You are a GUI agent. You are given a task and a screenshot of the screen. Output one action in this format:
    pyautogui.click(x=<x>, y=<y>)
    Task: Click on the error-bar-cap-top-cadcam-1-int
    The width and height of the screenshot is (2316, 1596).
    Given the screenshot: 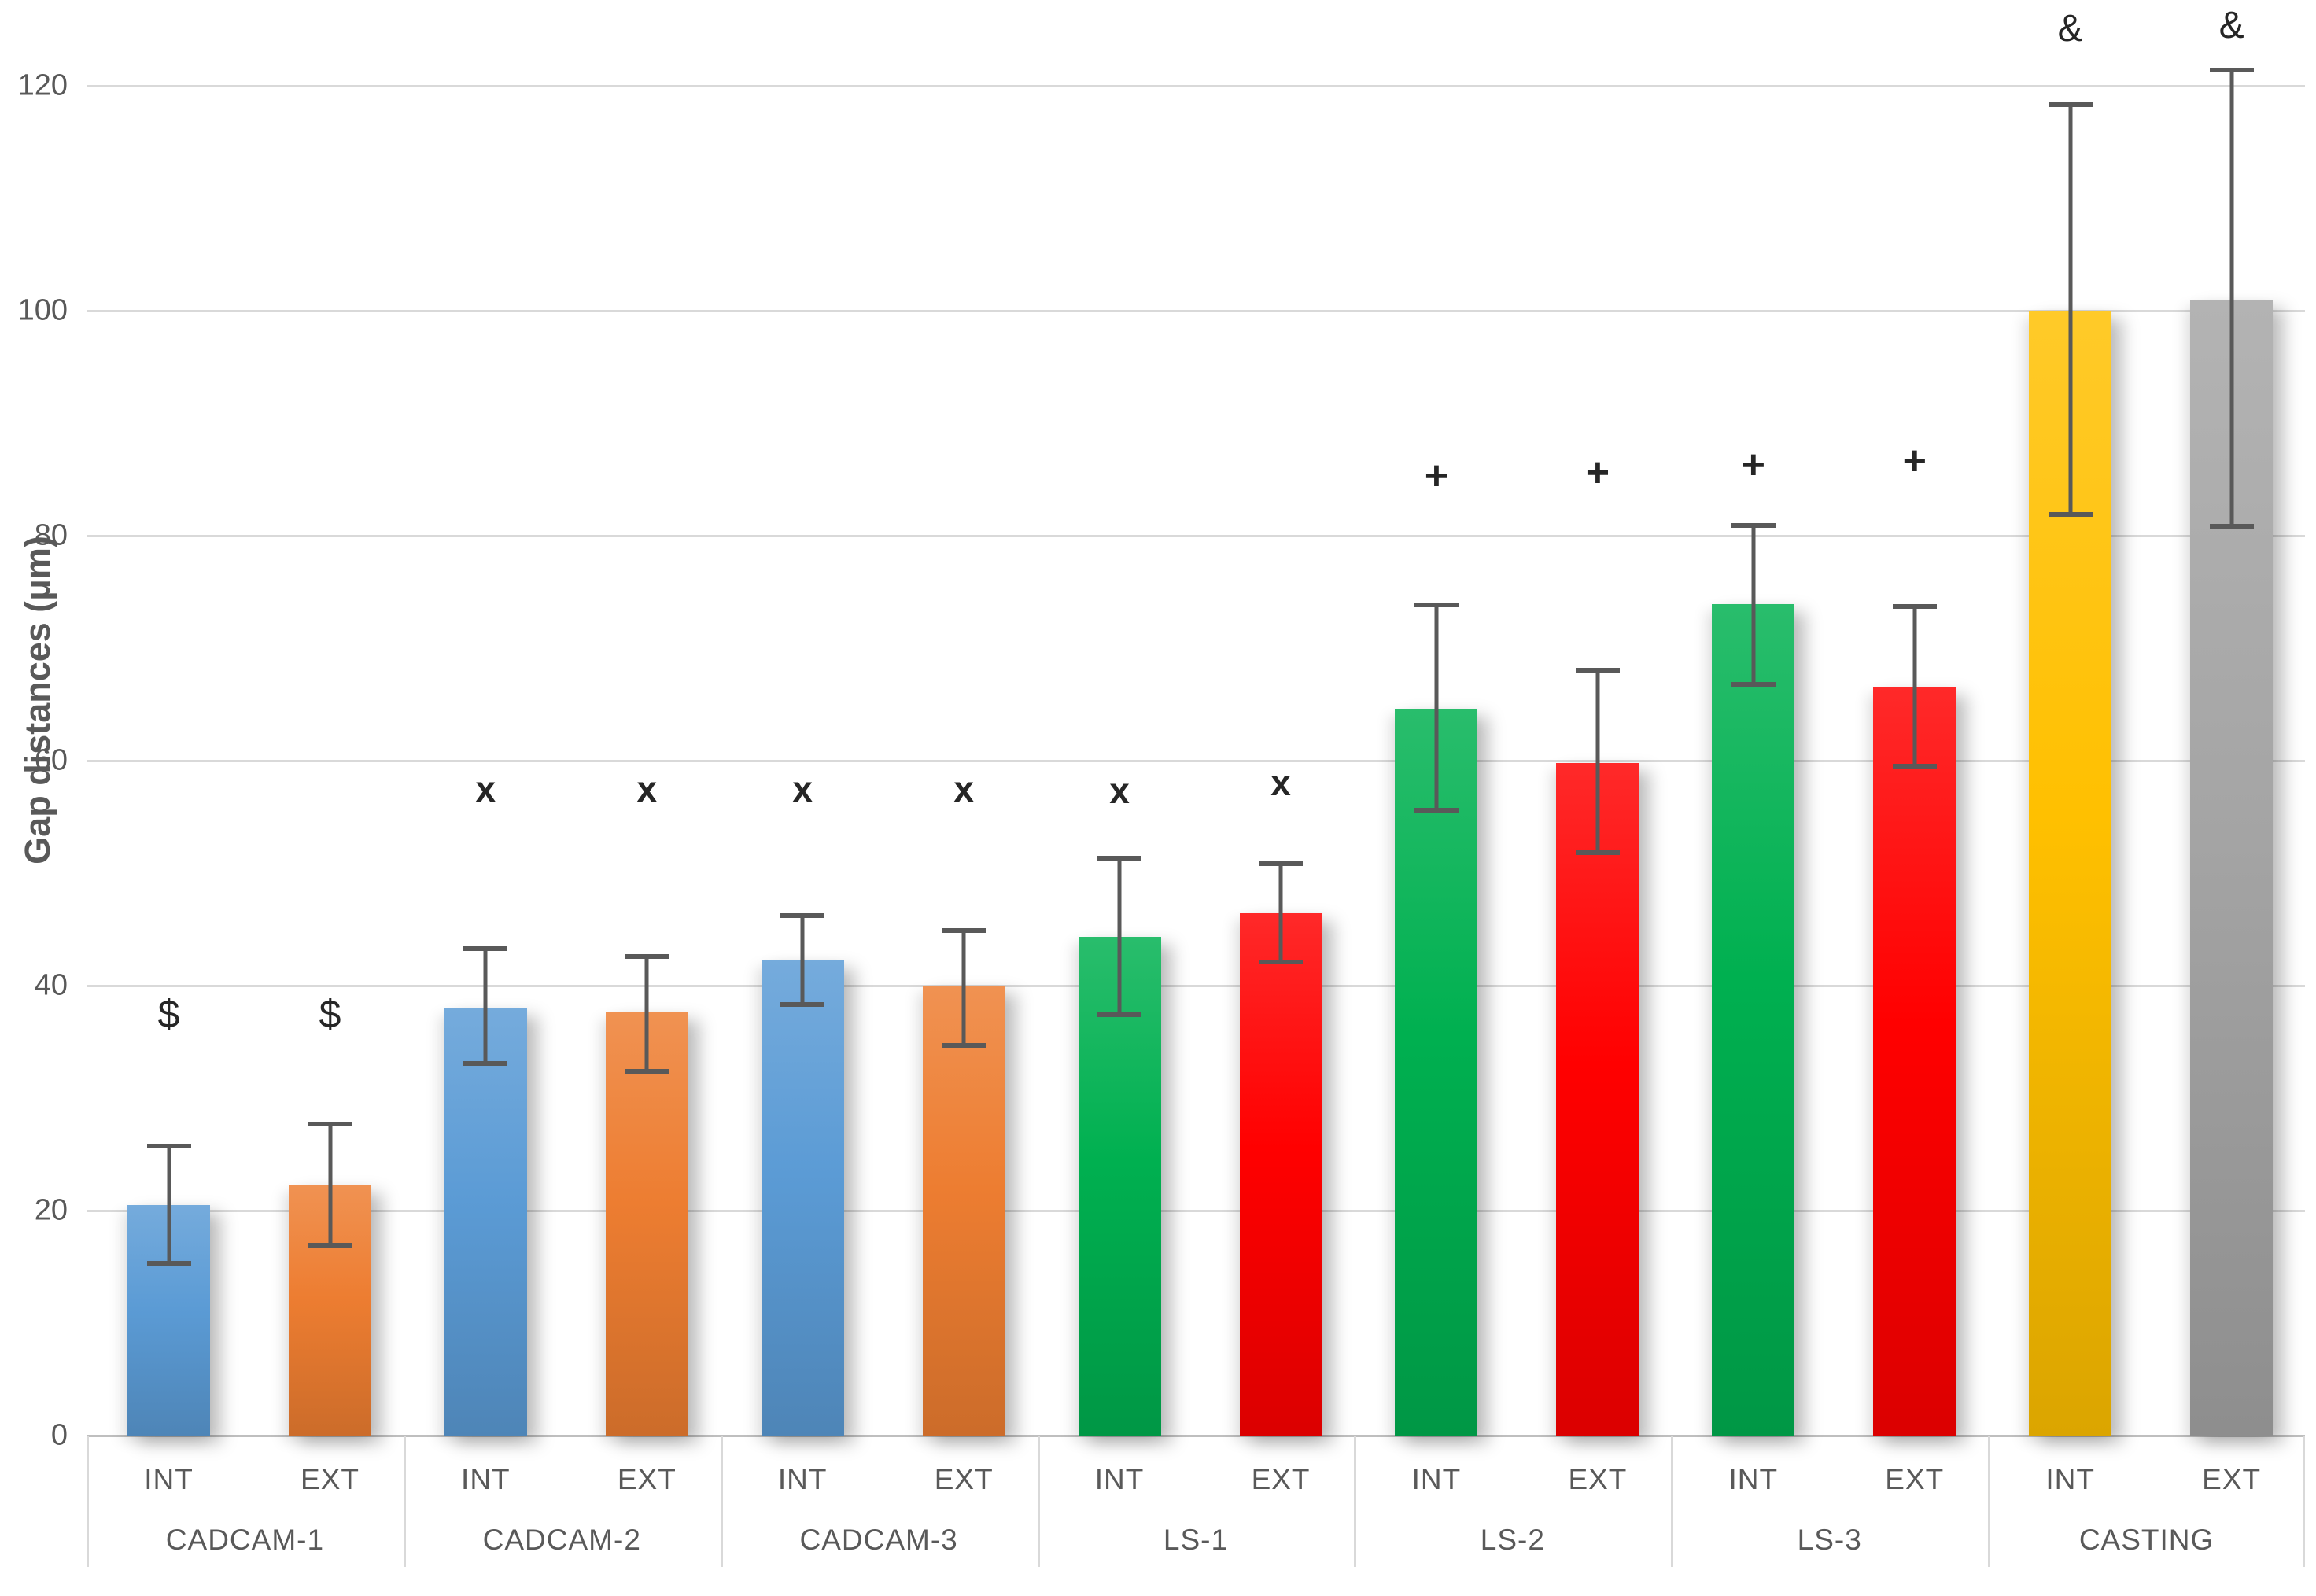 What is the action you would take?
    pyautogui.click(x=168, y=1146)
    